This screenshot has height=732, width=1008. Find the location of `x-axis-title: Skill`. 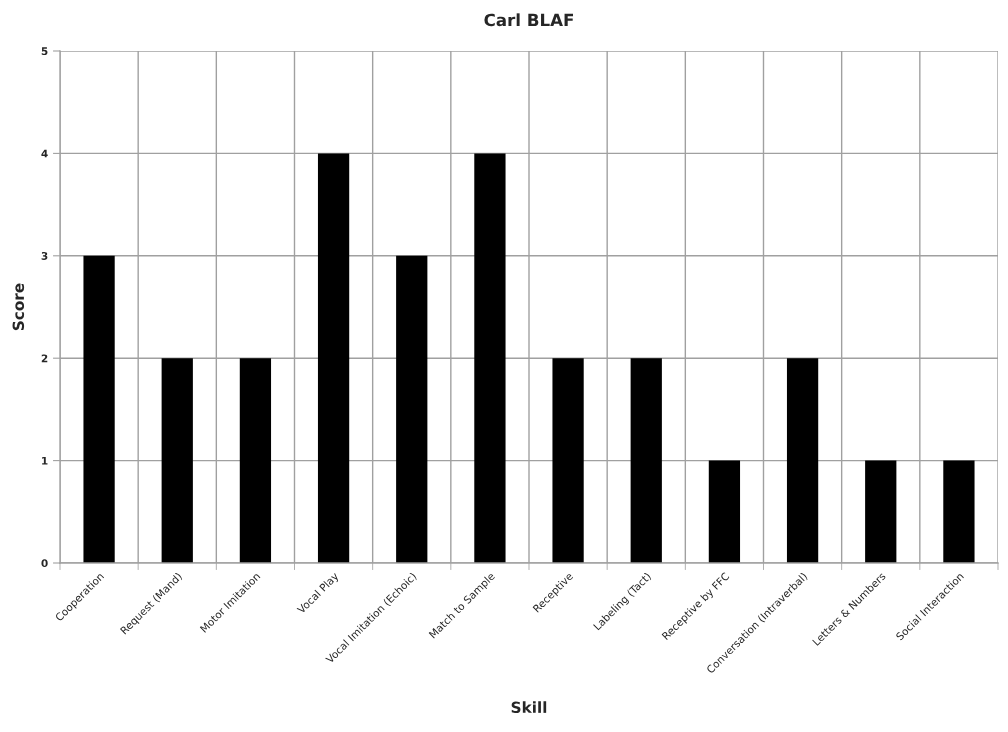

x-axis-title: Skill is located at coordinates (529, 707).